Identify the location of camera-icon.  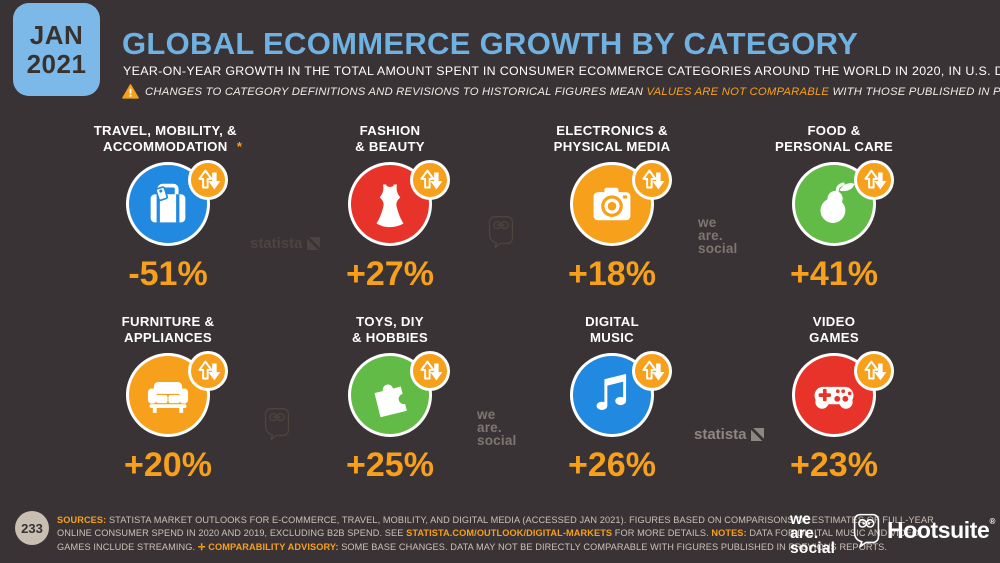
(612, 204).